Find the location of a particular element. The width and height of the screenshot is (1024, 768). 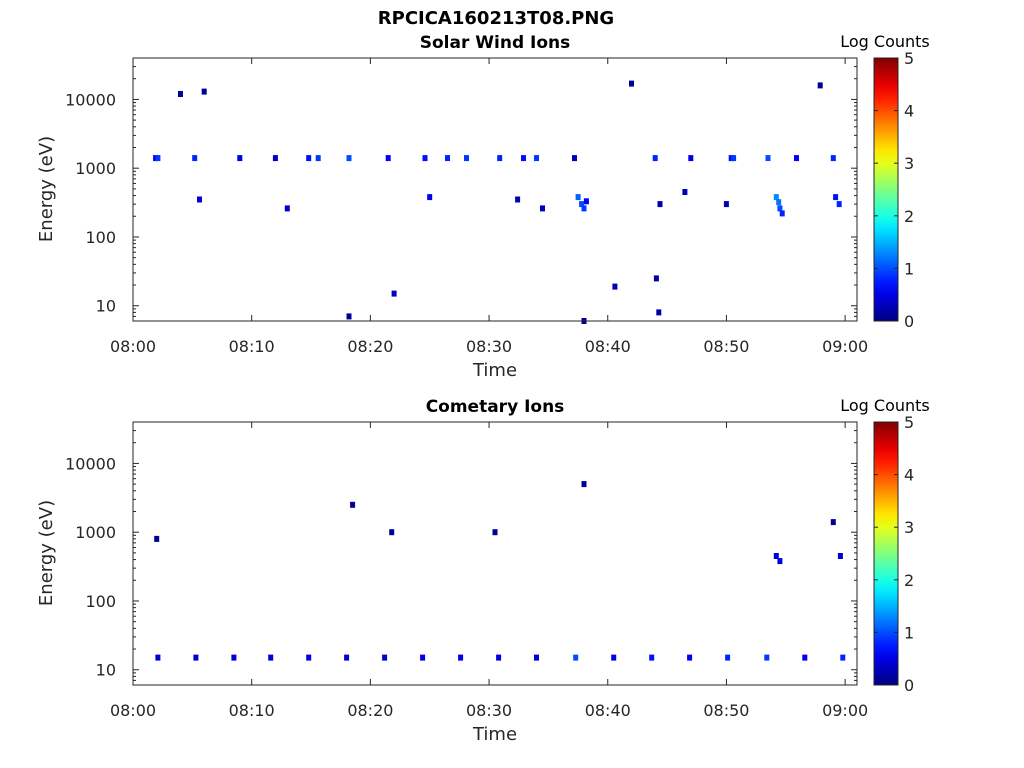

x-tick-label: 08:30 is located at coordinates (489, 710).